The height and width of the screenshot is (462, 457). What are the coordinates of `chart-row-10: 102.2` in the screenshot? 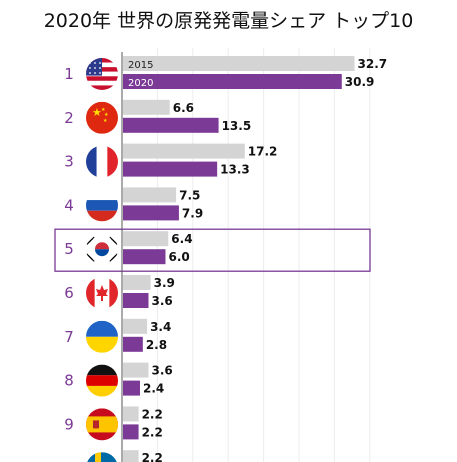 It's located at (111, 456).